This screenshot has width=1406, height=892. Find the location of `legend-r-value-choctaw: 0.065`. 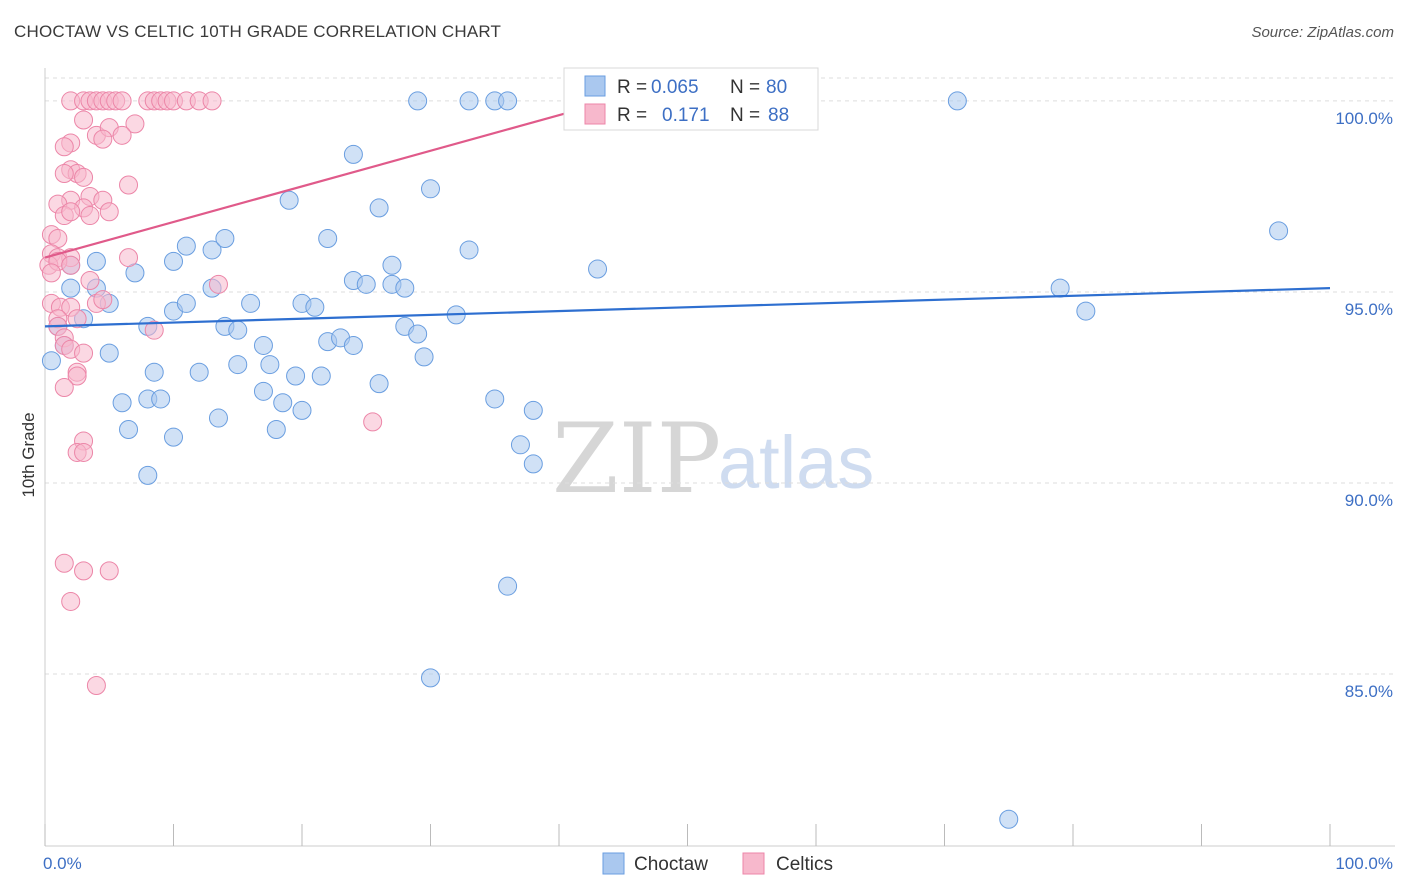

legend-r-value-choctaw: 0.065 is located at coordinates (675, 87).